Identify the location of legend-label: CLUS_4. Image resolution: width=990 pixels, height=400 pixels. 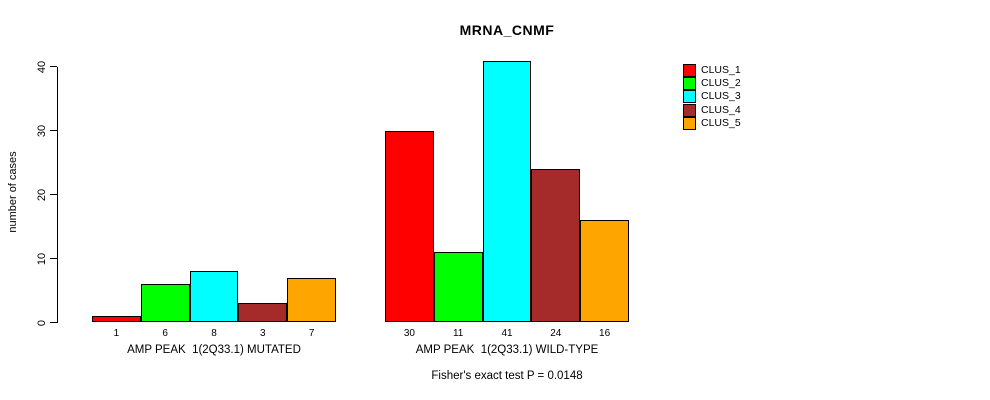
(721, 109).